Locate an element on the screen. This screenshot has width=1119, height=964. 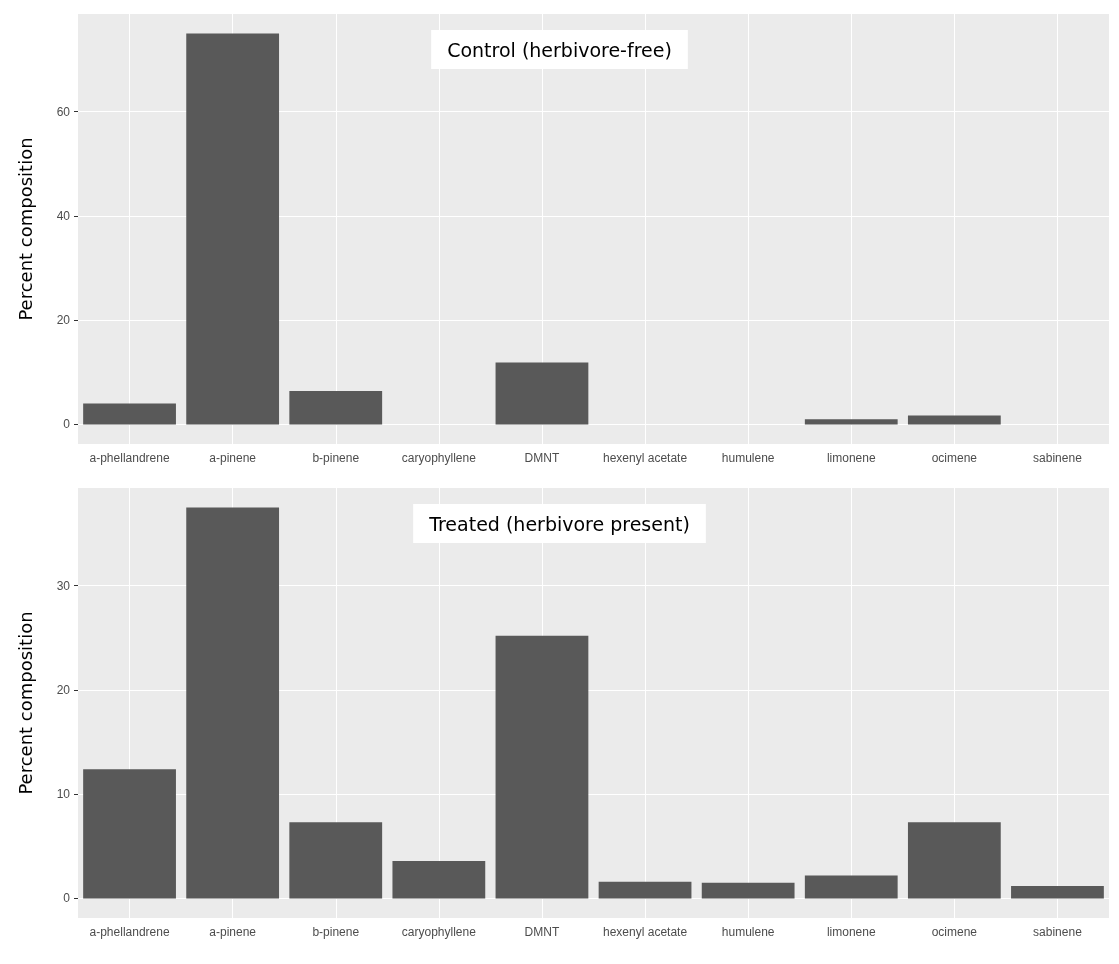
y-tick-label: 10 is located at coordinates (63, 794).